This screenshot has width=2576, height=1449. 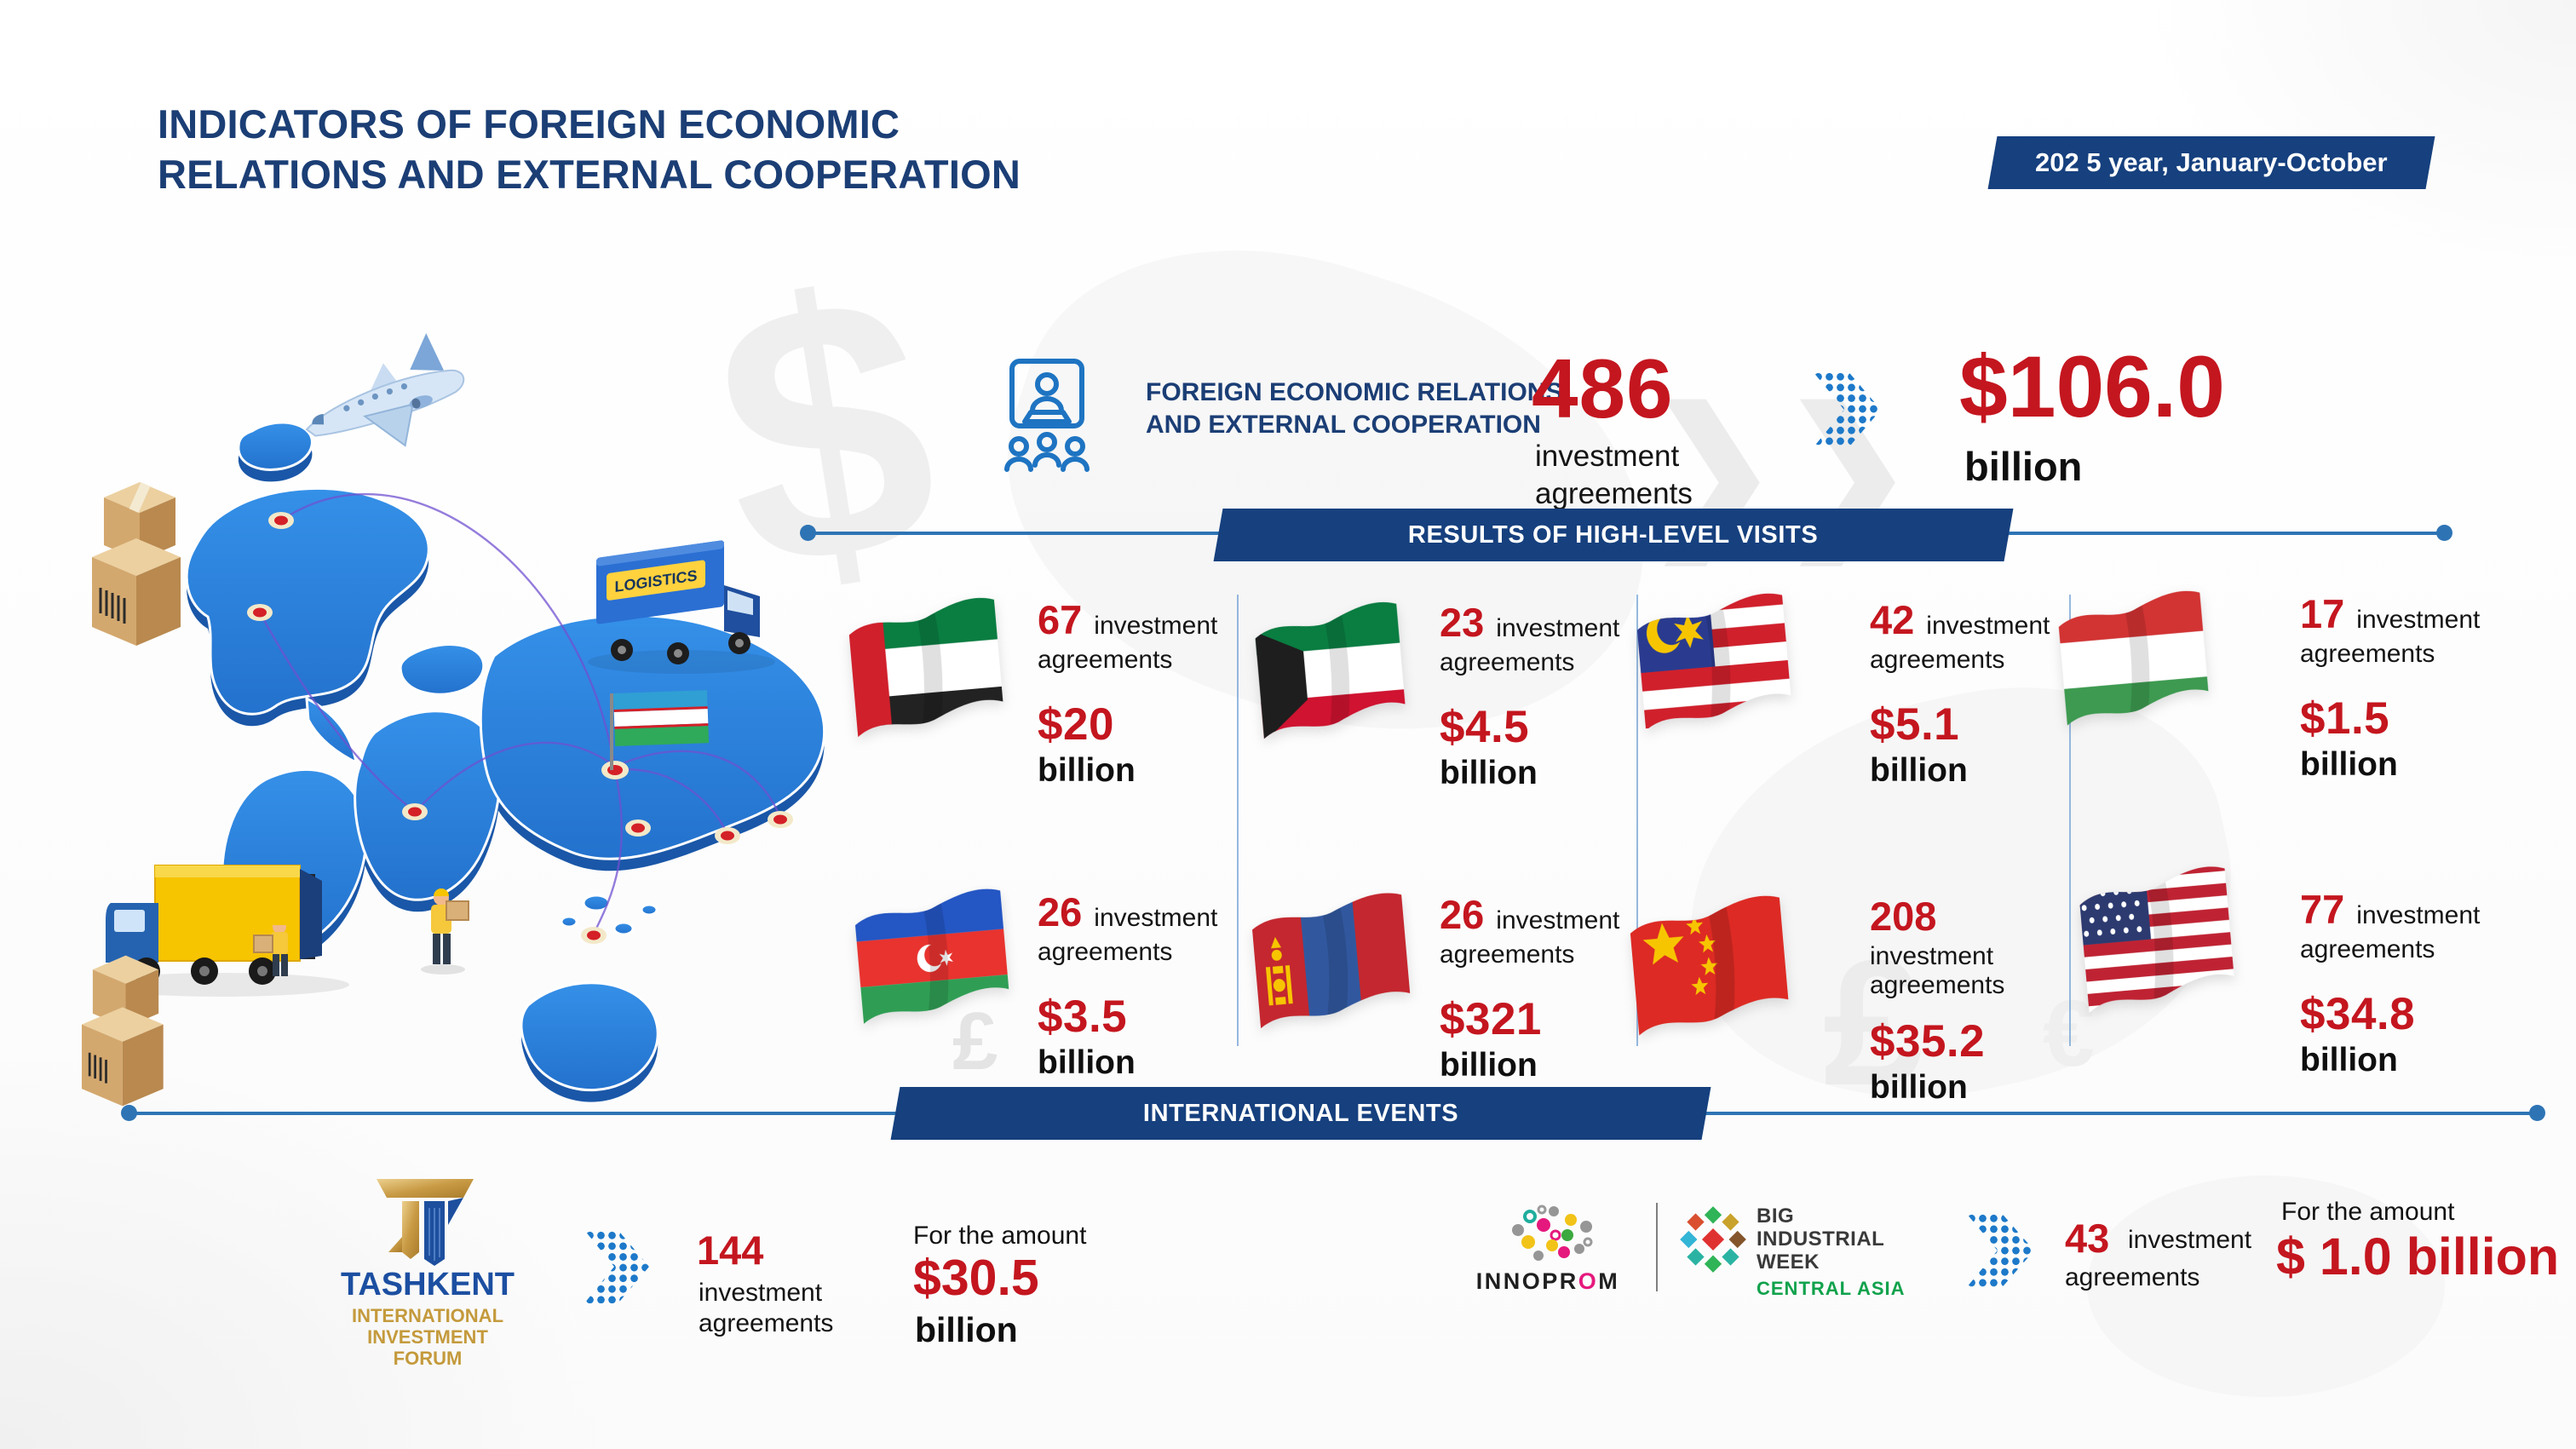 I want to click on tashkent-forum-subtitle: INTERNATIONAL INVESTMENT FORUM, so click(x=428, y=1337).